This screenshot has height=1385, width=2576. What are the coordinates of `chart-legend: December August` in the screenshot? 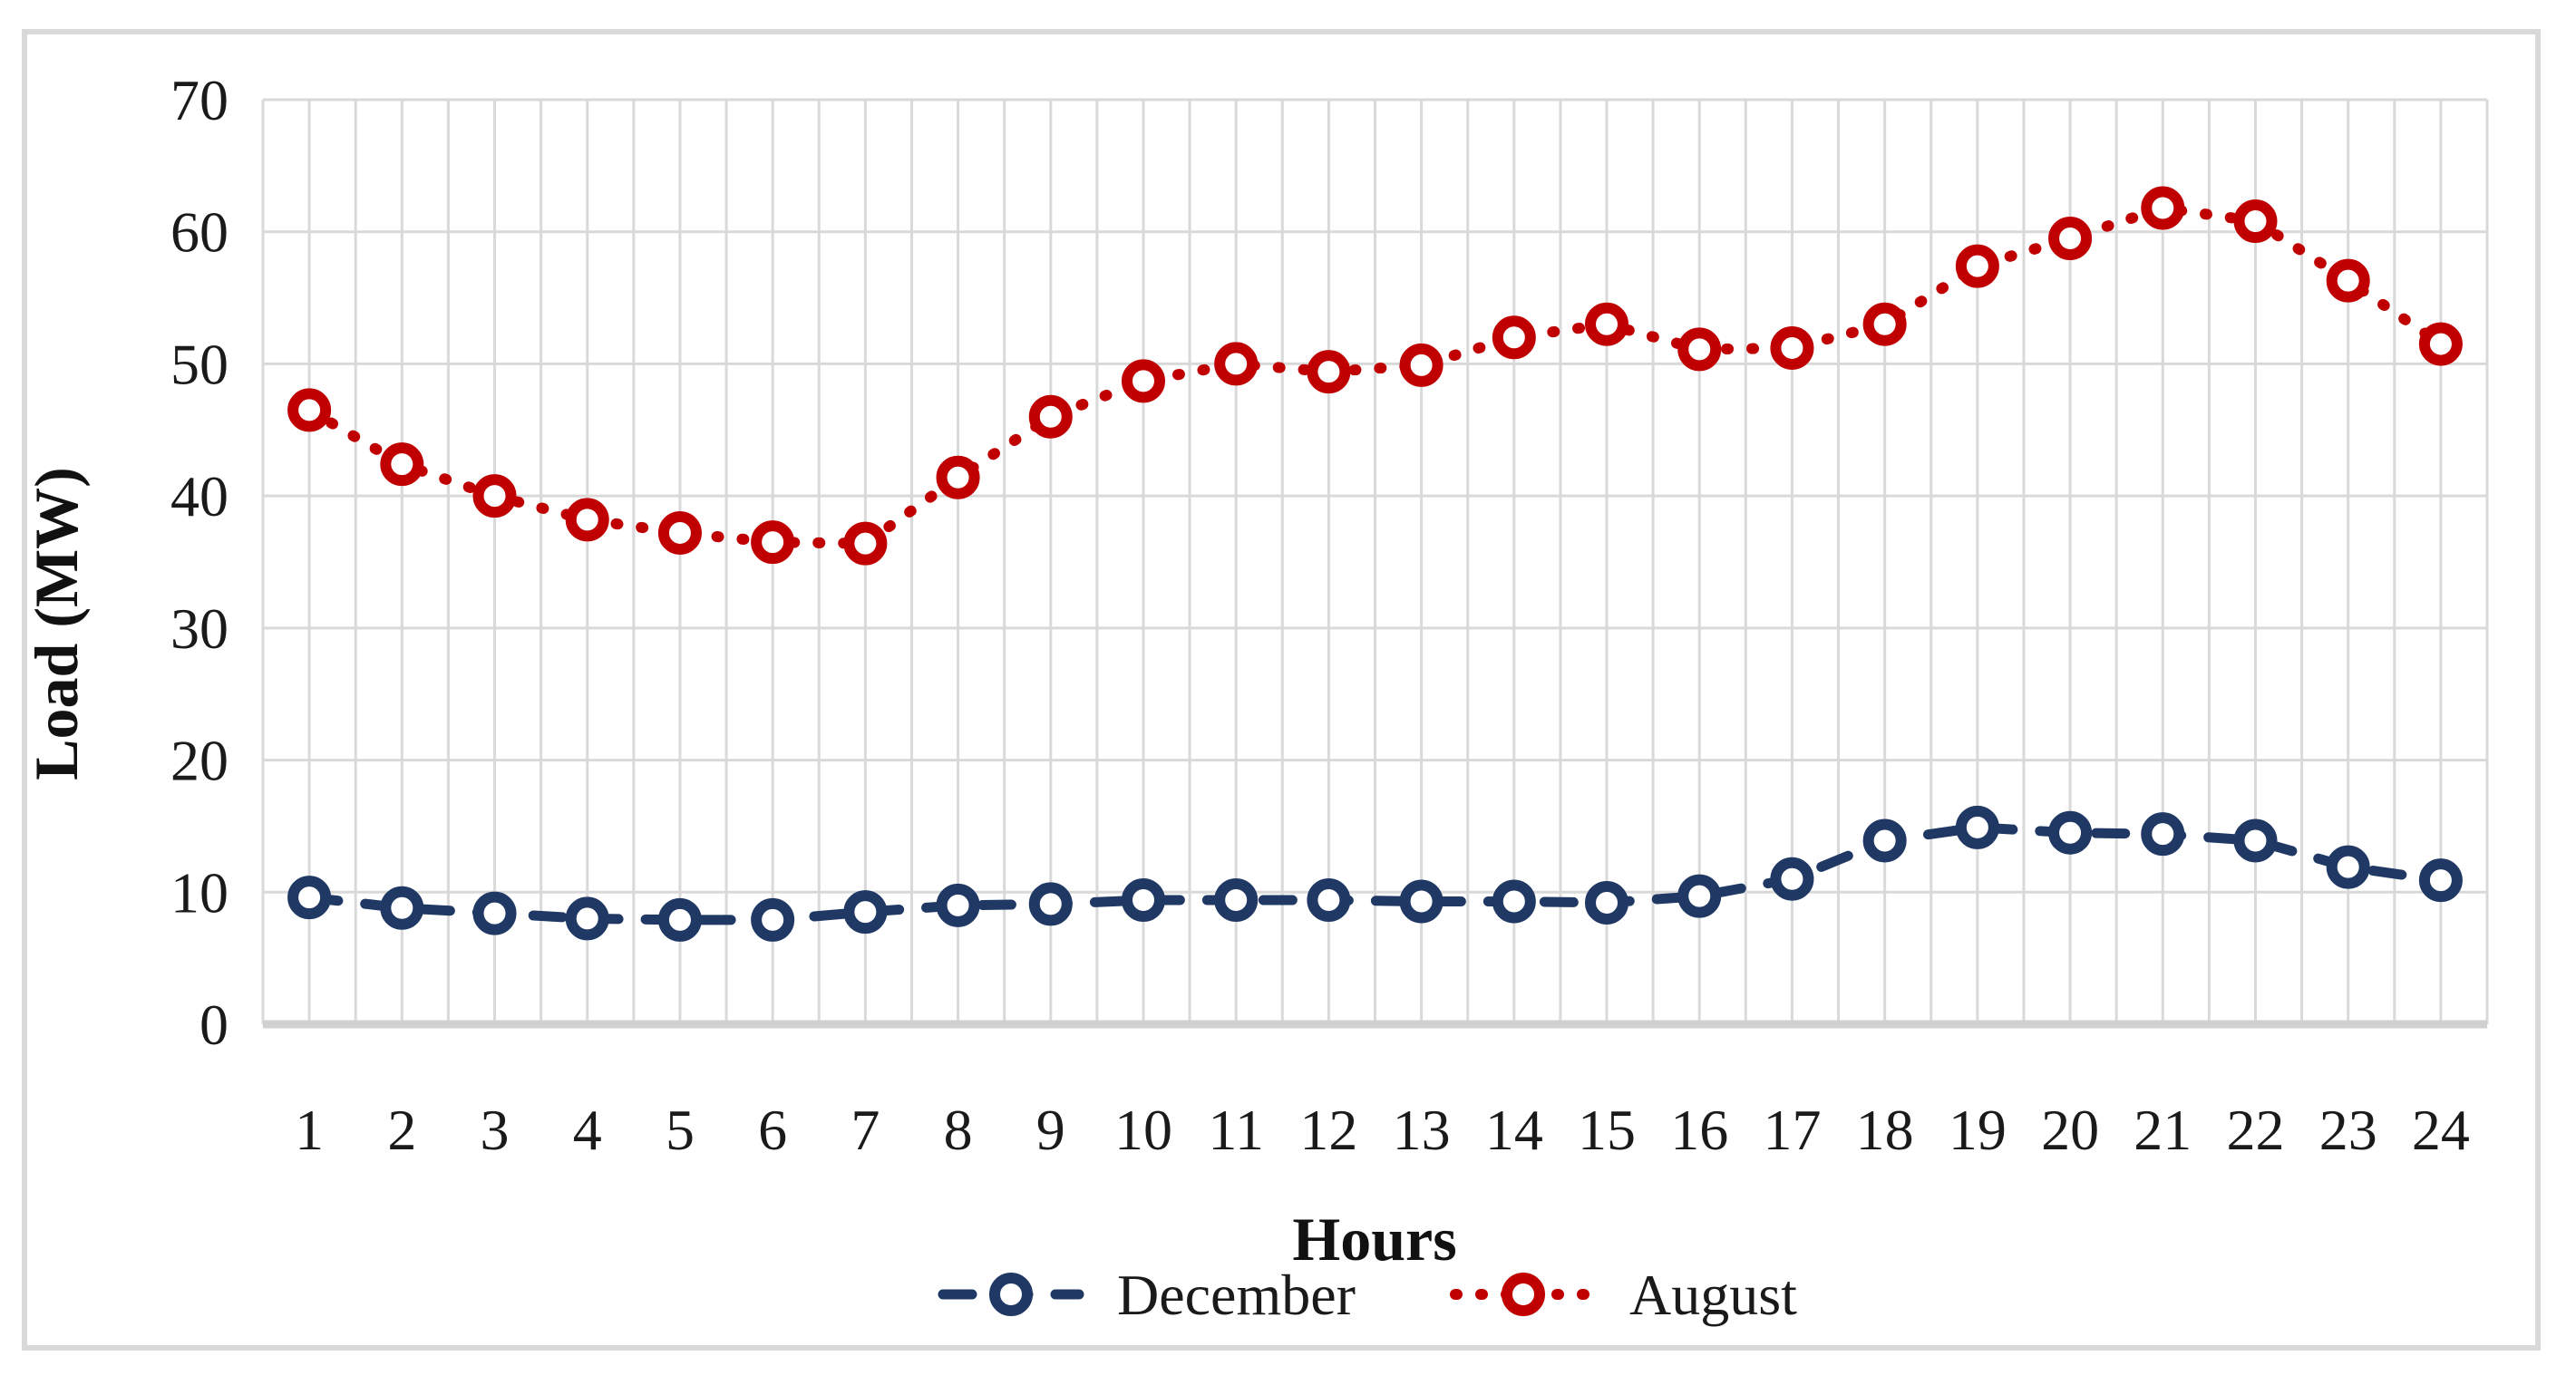 It's located at (1367, 1295).